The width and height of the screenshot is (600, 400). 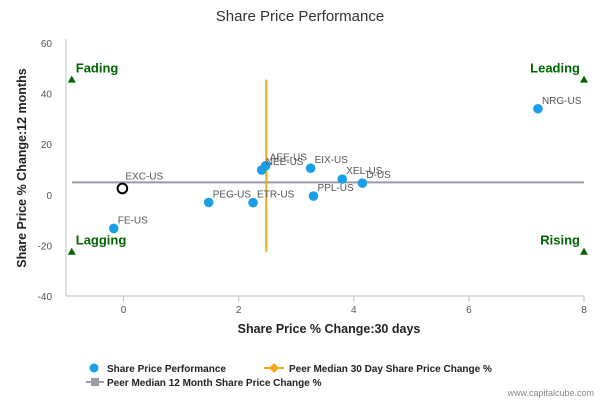 What do you see at coordinates (166, 369) in the screenshot?
I see `legend-points-label: Share Price Performance` at bounding box center [166, 369].